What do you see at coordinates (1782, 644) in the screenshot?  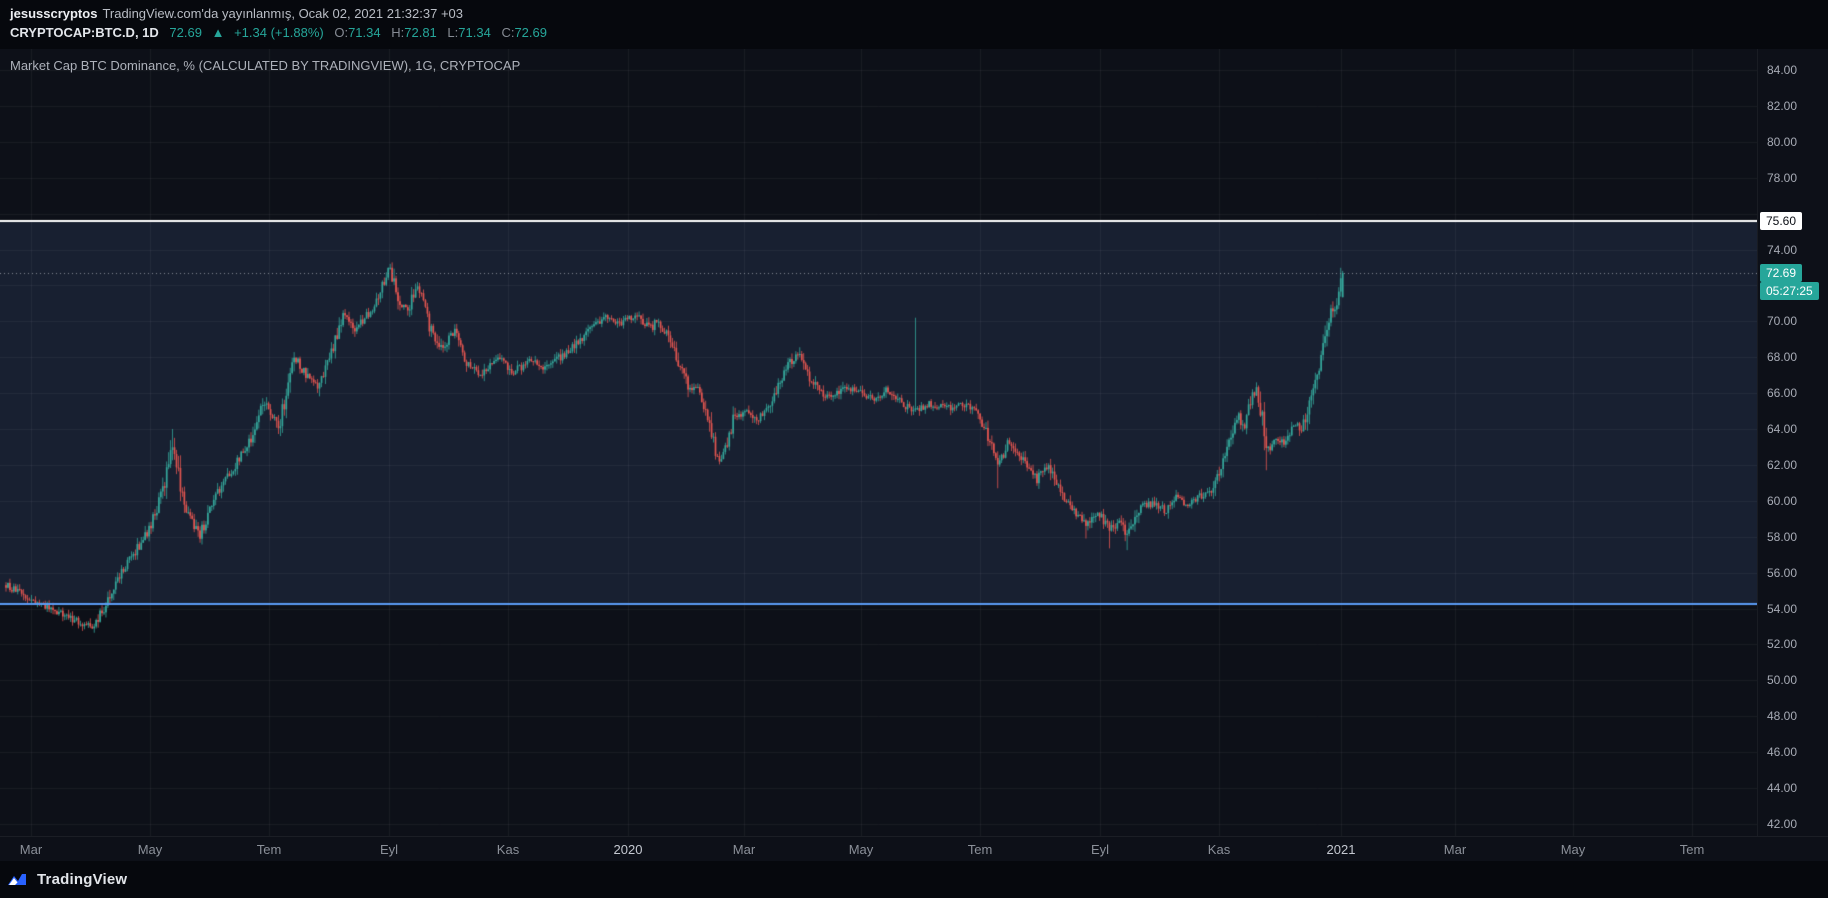 I see `price-tick-label: 52.00` at bounding box center [1782, 644].